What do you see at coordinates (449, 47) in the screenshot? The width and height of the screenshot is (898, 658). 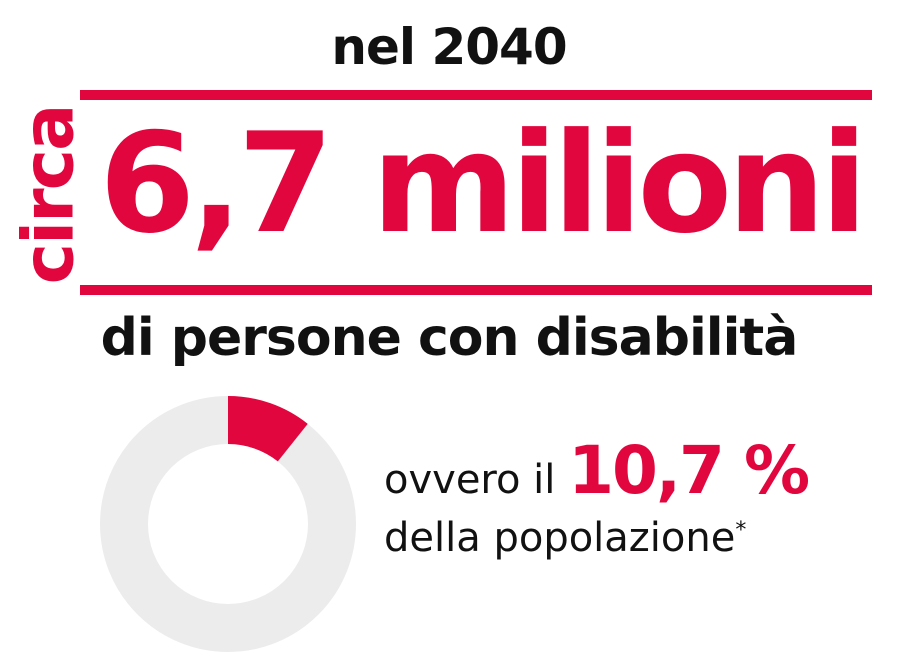 I see `year-heading: nel 2040` at bounding box center [449, 47].